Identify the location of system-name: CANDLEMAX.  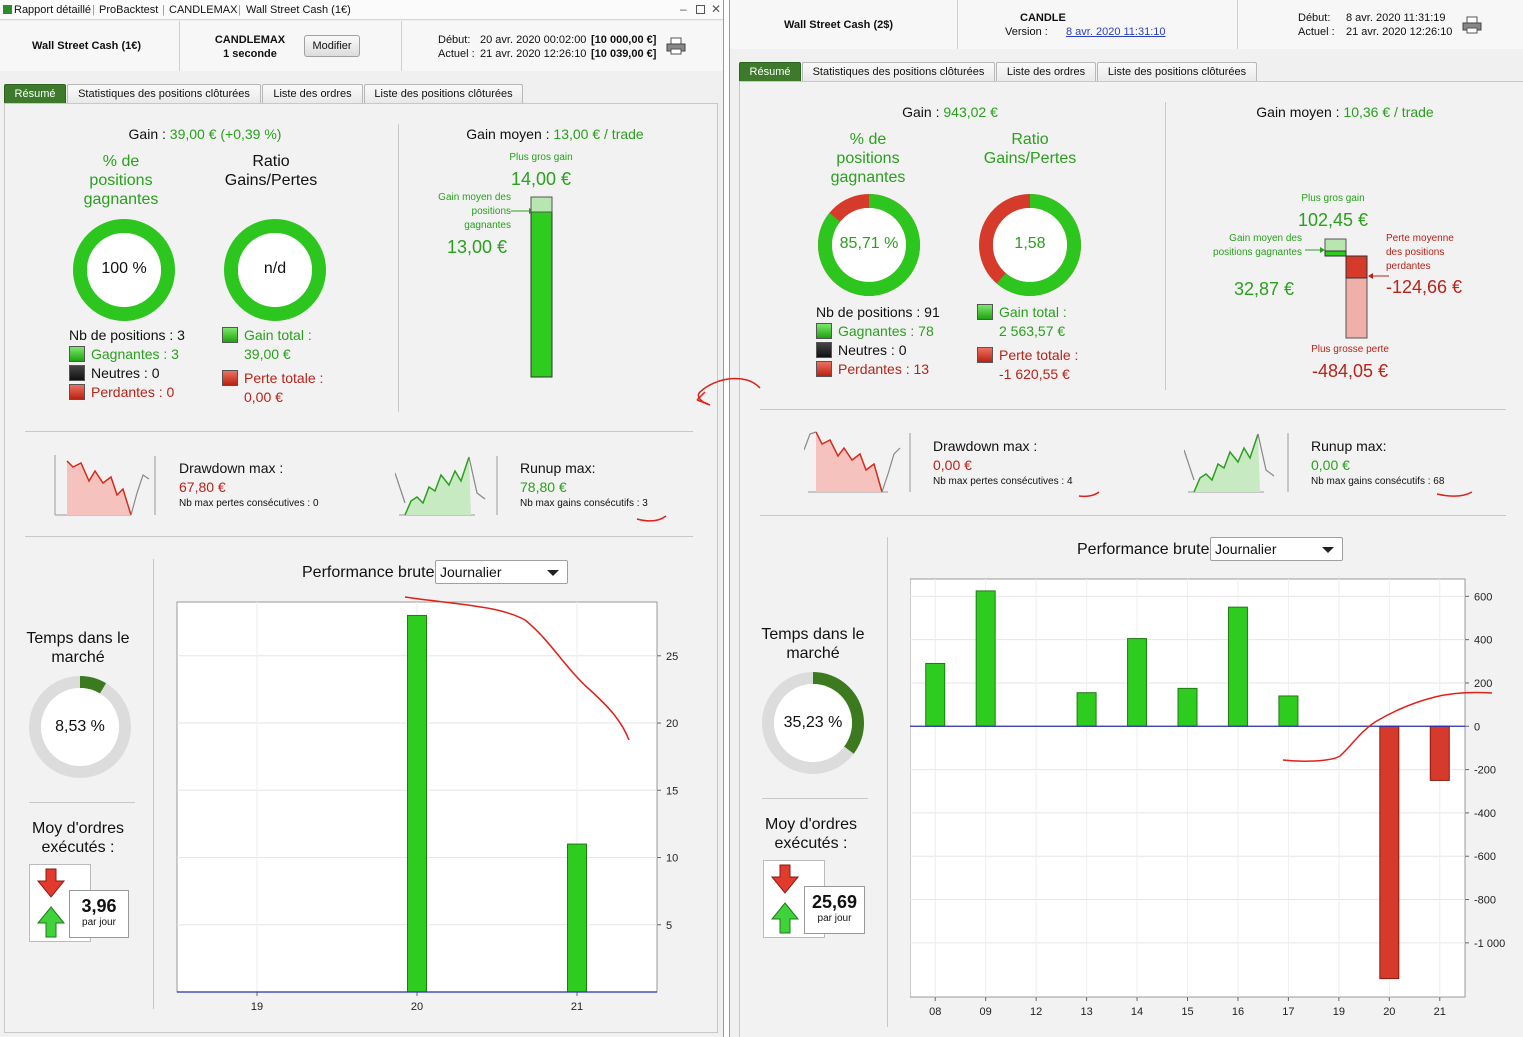
(250, 40).